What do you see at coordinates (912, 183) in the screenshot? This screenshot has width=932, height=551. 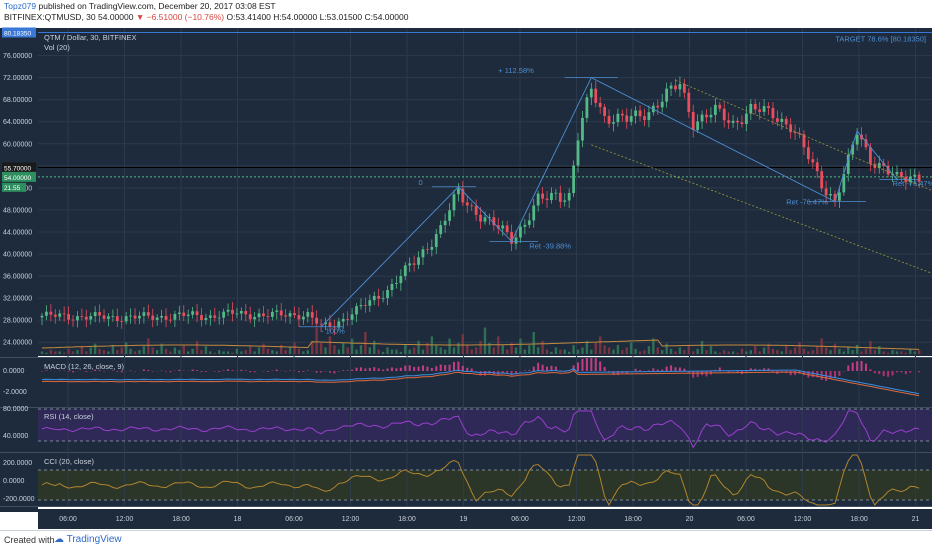 I see `fibonacci-annotation: Ret -76.47%` at bounding box center [912, 183].